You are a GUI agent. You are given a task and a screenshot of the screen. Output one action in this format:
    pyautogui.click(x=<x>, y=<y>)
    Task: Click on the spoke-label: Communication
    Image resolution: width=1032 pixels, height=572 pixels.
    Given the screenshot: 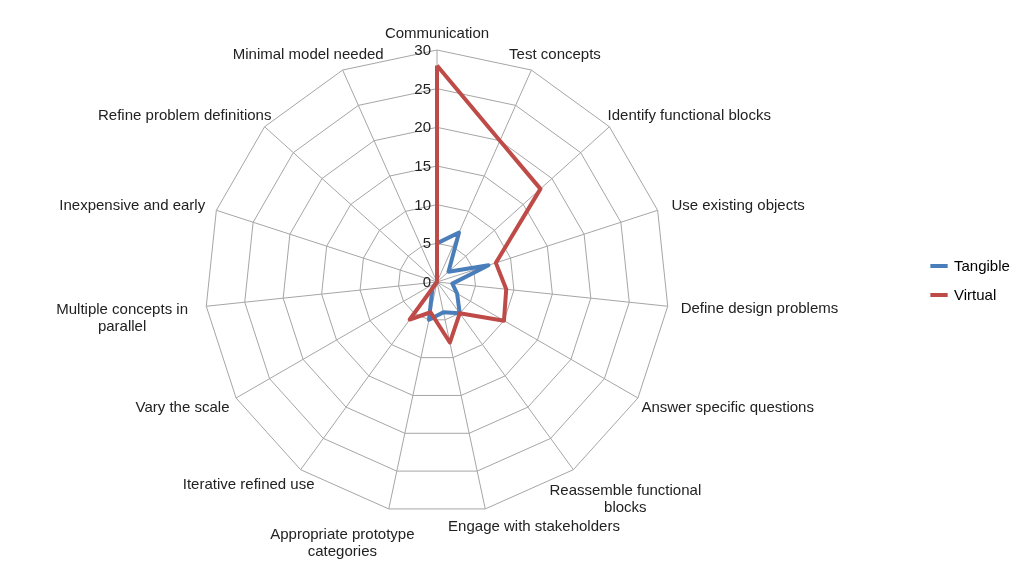 What is the action you would take?
    pyautogui.click(x=437, y=32)
    